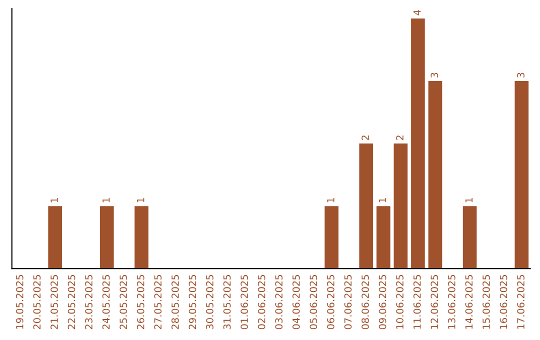 The image size is (540, 340). What do you see at coordinates (279, 302) in the screenshot?
I see `x-tick-label: 03.06.2025` at bounding box center [279, 302].